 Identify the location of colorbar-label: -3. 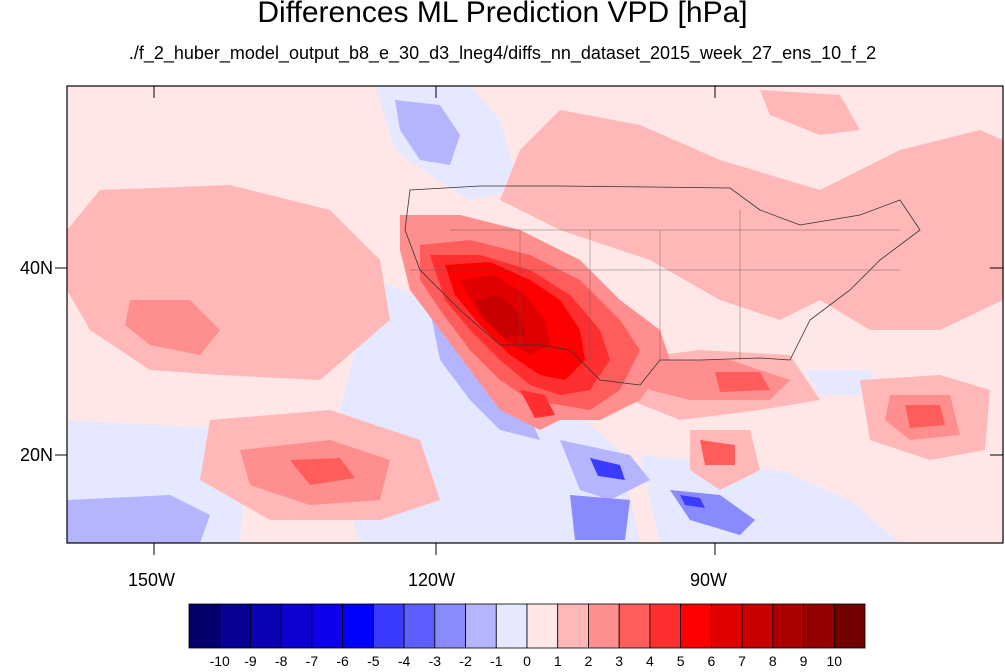
(435, 661).